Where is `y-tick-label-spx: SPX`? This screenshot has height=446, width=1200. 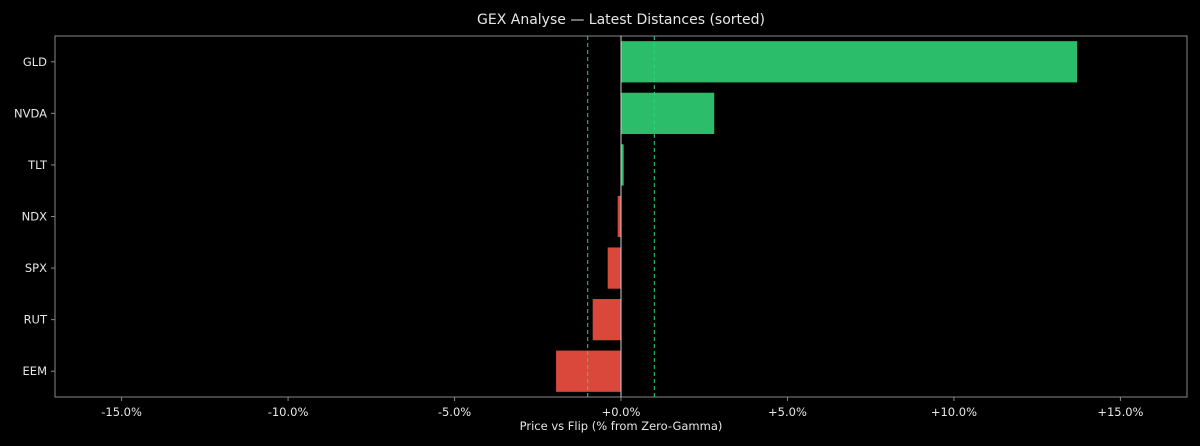 y-tick-label-spx: SPX is located at coordinates (36, 268).